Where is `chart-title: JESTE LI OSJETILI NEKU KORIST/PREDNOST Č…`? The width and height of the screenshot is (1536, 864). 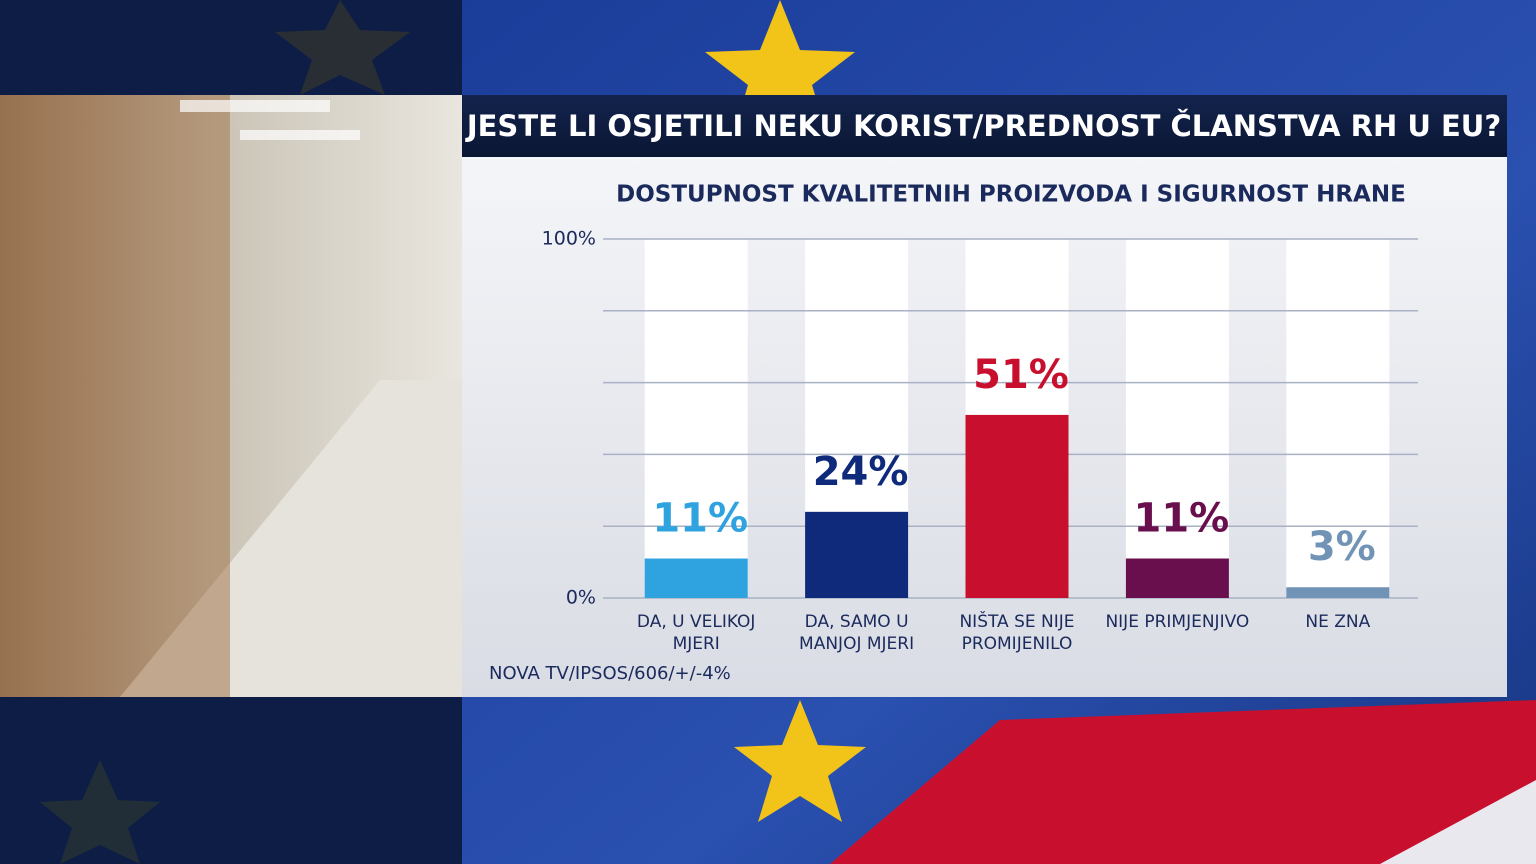 chart-title: JESTE LI OSJETILI NEKU KORIST/PREDNOST Č… is located at coordinates (983, 126).